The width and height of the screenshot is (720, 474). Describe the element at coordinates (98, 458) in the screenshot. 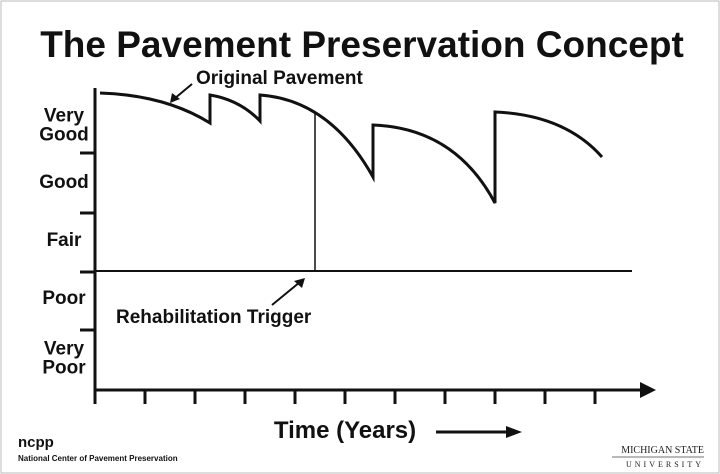

I see `footer-org: National Center of Pavement Preservation` at that location.